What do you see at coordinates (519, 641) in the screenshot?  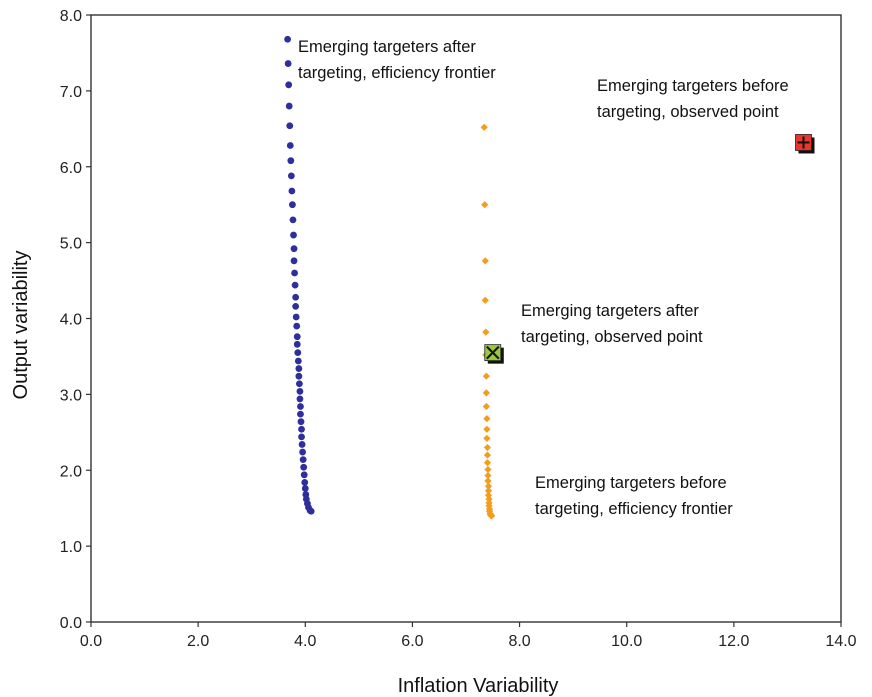 I see `x-tick-label: 8.0` at bounding box center [519, 641].